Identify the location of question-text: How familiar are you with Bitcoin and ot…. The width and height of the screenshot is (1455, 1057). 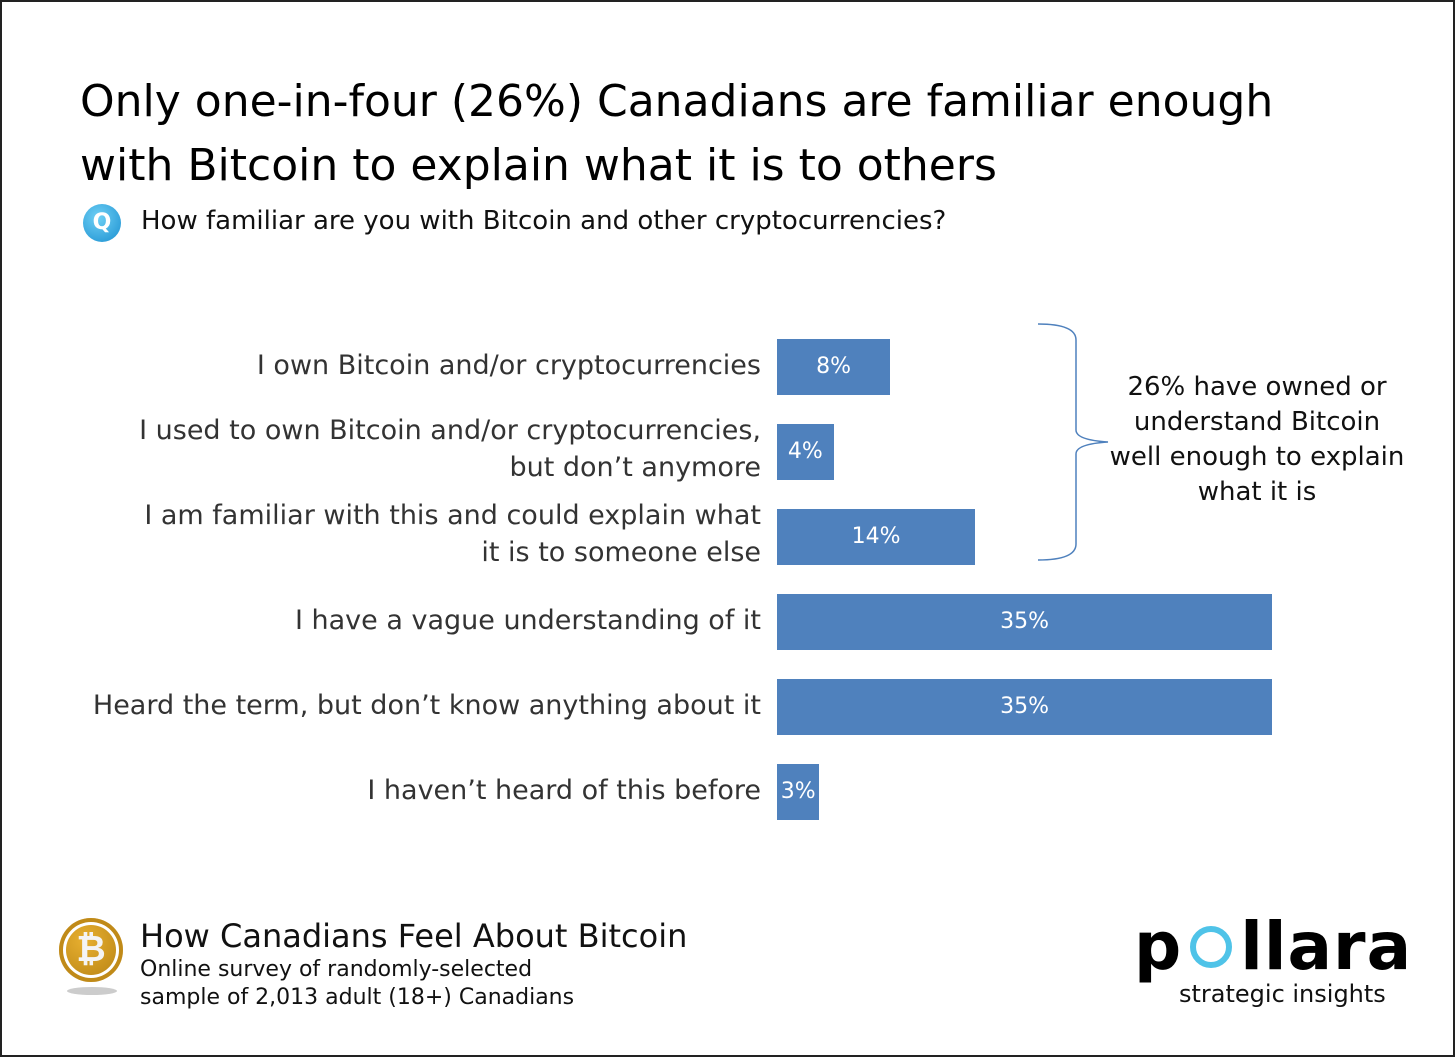
(544, 221).